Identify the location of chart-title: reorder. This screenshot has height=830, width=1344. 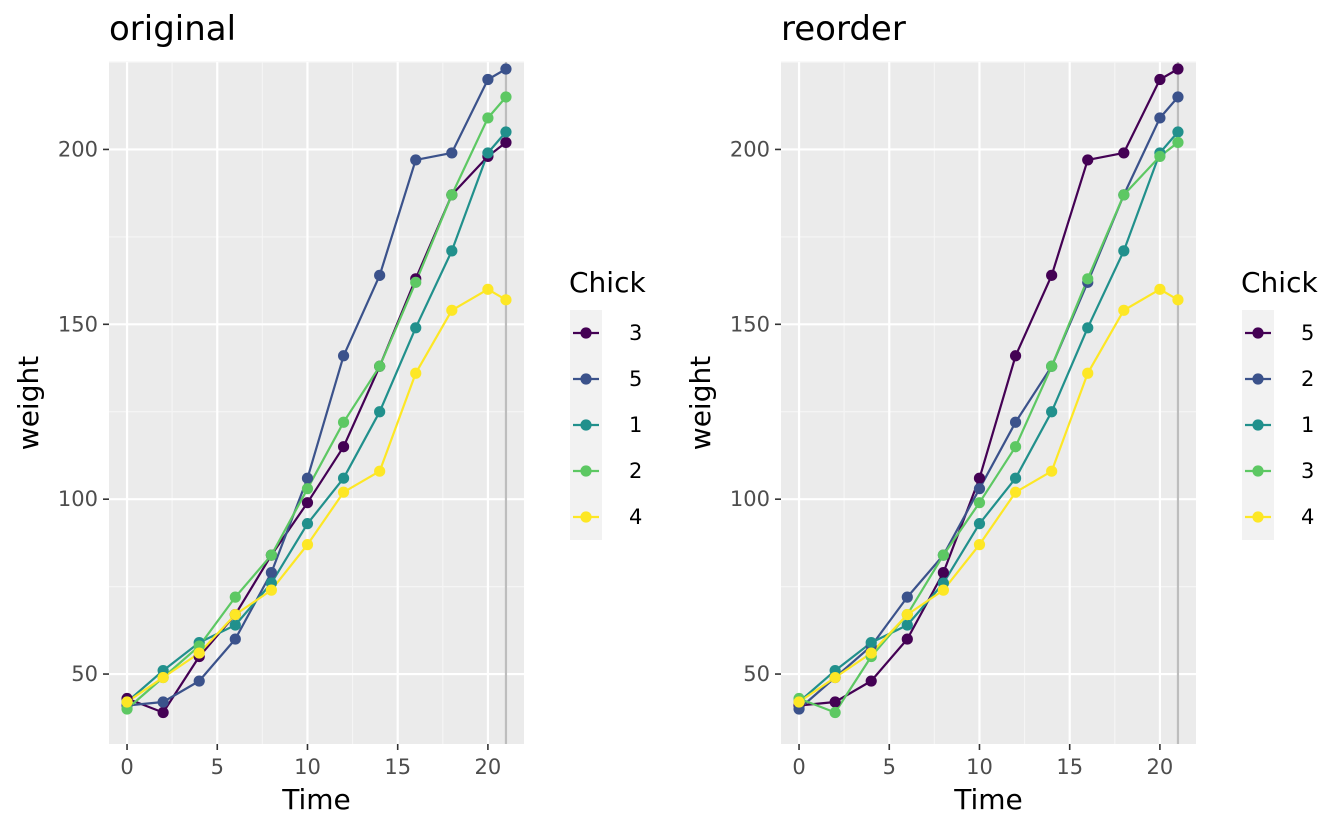
(843, 29).